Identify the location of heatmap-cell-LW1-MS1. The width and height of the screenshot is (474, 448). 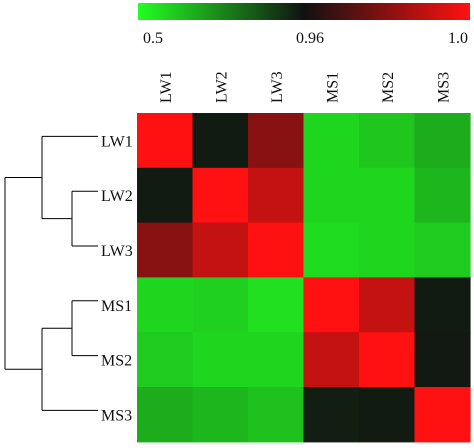
(331, 141).